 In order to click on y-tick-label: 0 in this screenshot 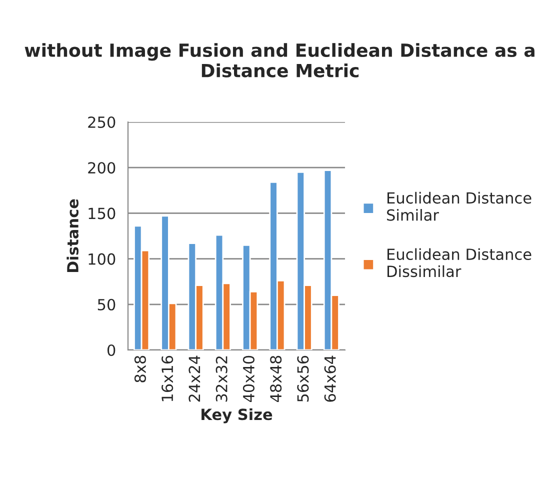, I will do `click(111, 350)`.